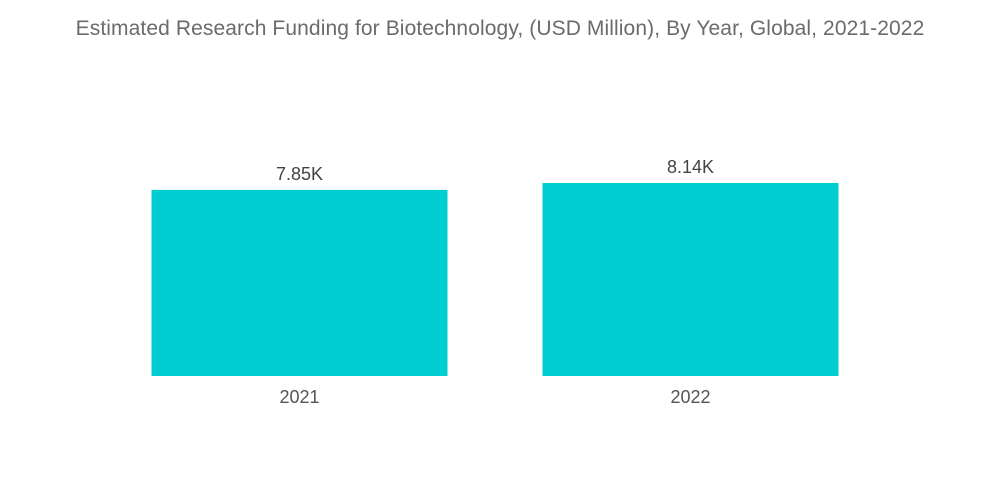 The width and height of the screenshot is (1000, 504). Describe the element at coordinates (690, 279) in the screenshot. I see `bar-2022` at that location.